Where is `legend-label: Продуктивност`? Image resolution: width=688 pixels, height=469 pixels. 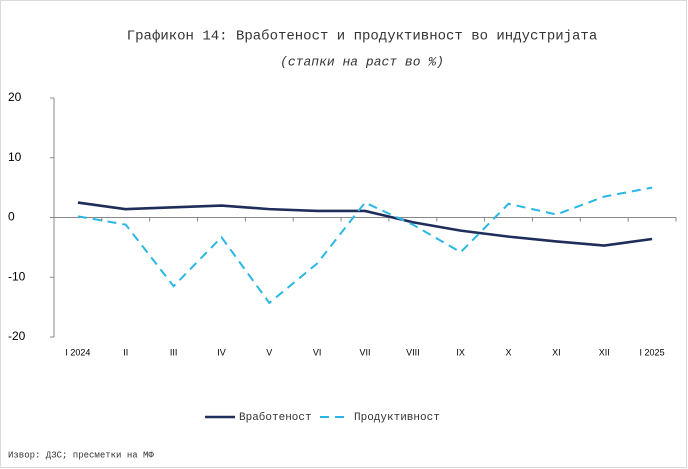
legend-label: Продуктивност is located at coordinates (397, 418).